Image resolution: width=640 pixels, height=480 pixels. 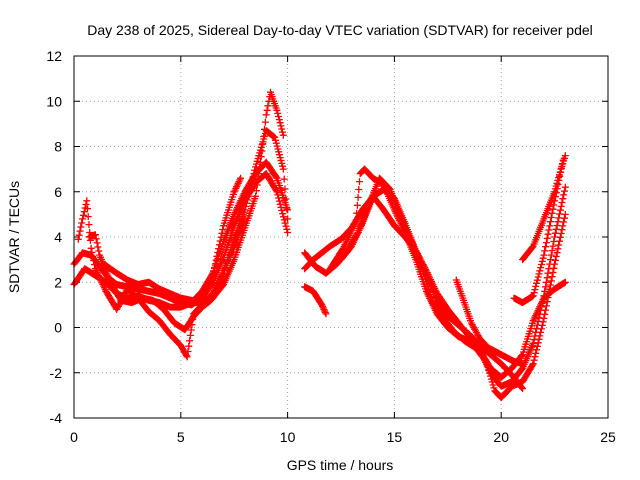 I want to click on y-tick-label: 8, so click(x=58, y=147).